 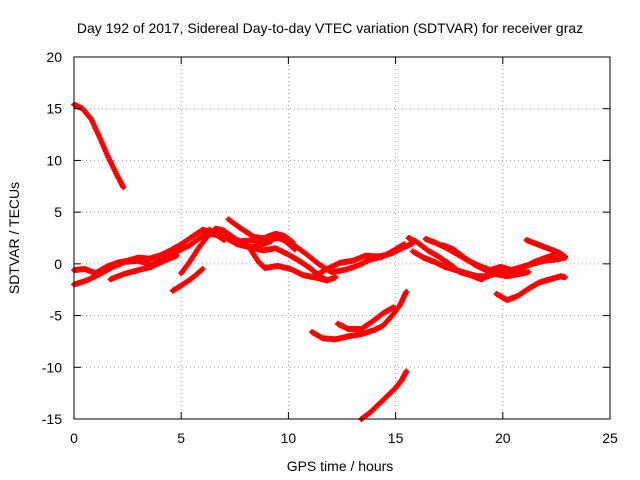 What do you see at coordinates (289, 438) in the screenshot?
I see `x-tick-label: 10` at bounding box center [289, 438].